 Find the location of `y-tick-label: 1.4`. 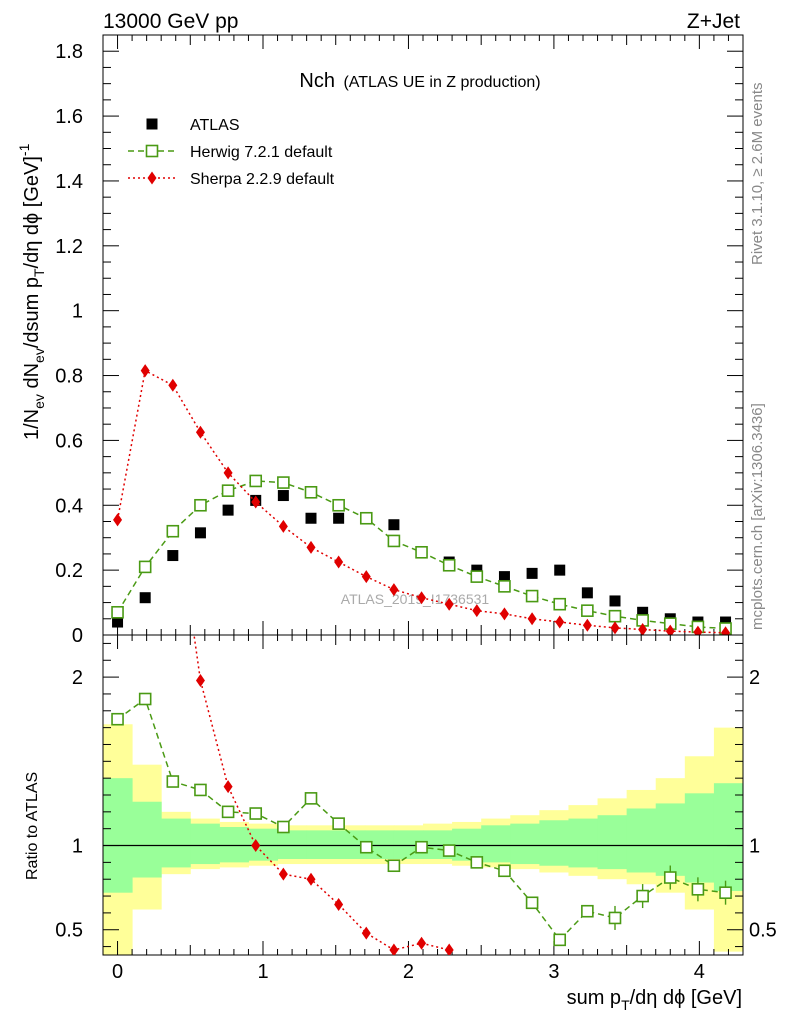

y-tick-label: 1.4 is located at coordinates (69, 182).